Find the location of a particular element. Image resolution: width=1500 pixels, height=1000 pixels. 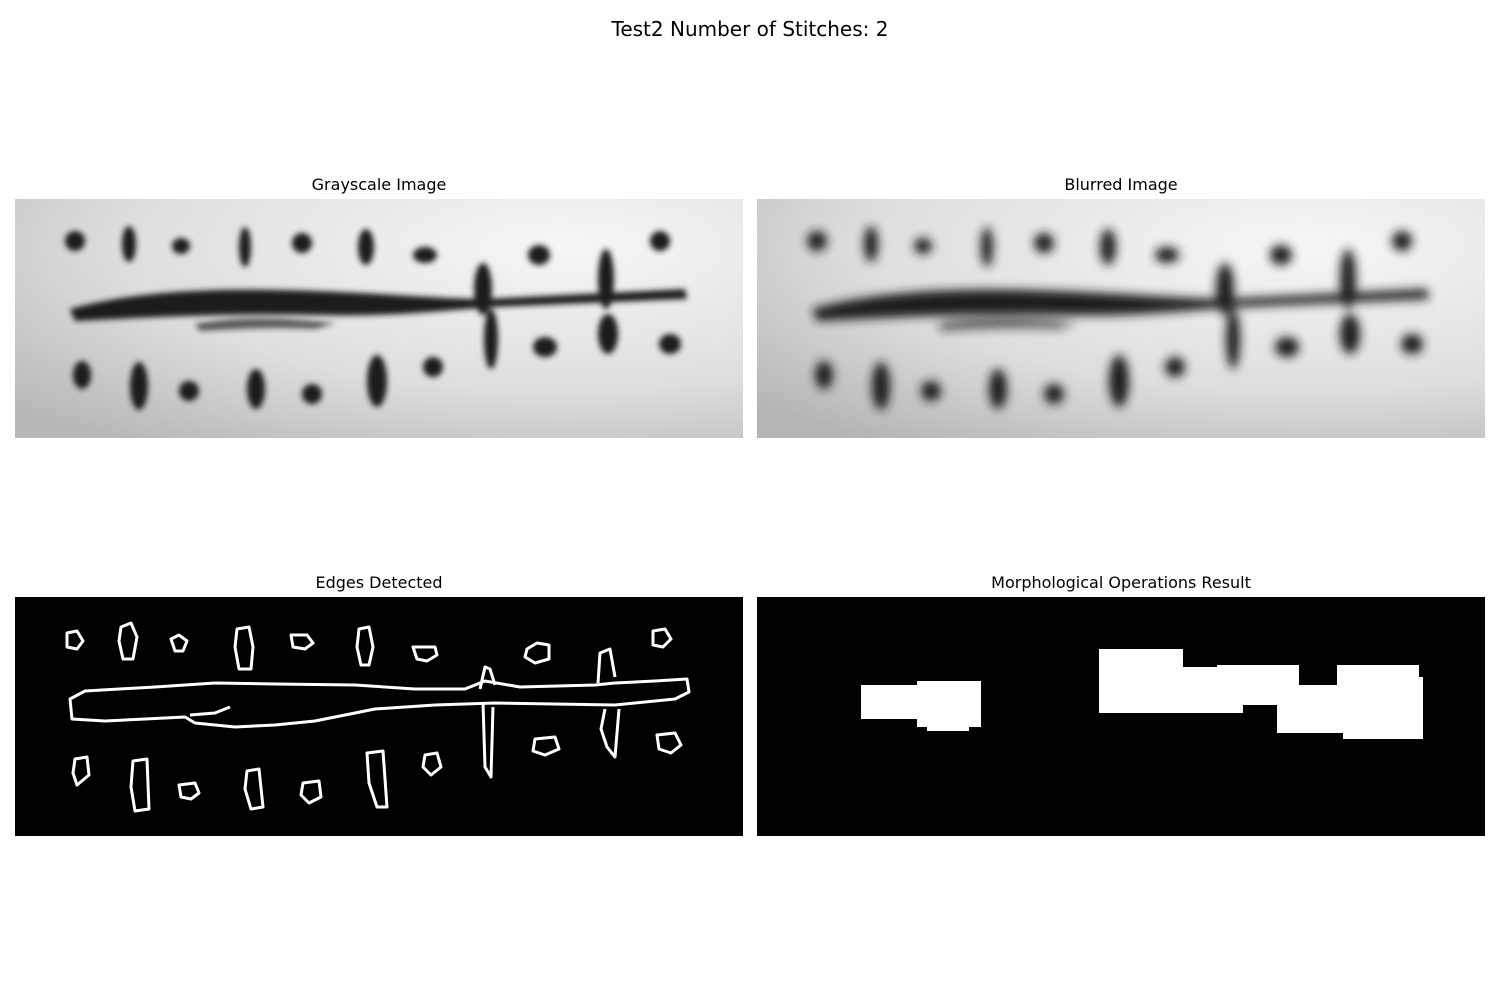

grayscale-panel-title: Grayscale Image is located at coordinates (379, 184).